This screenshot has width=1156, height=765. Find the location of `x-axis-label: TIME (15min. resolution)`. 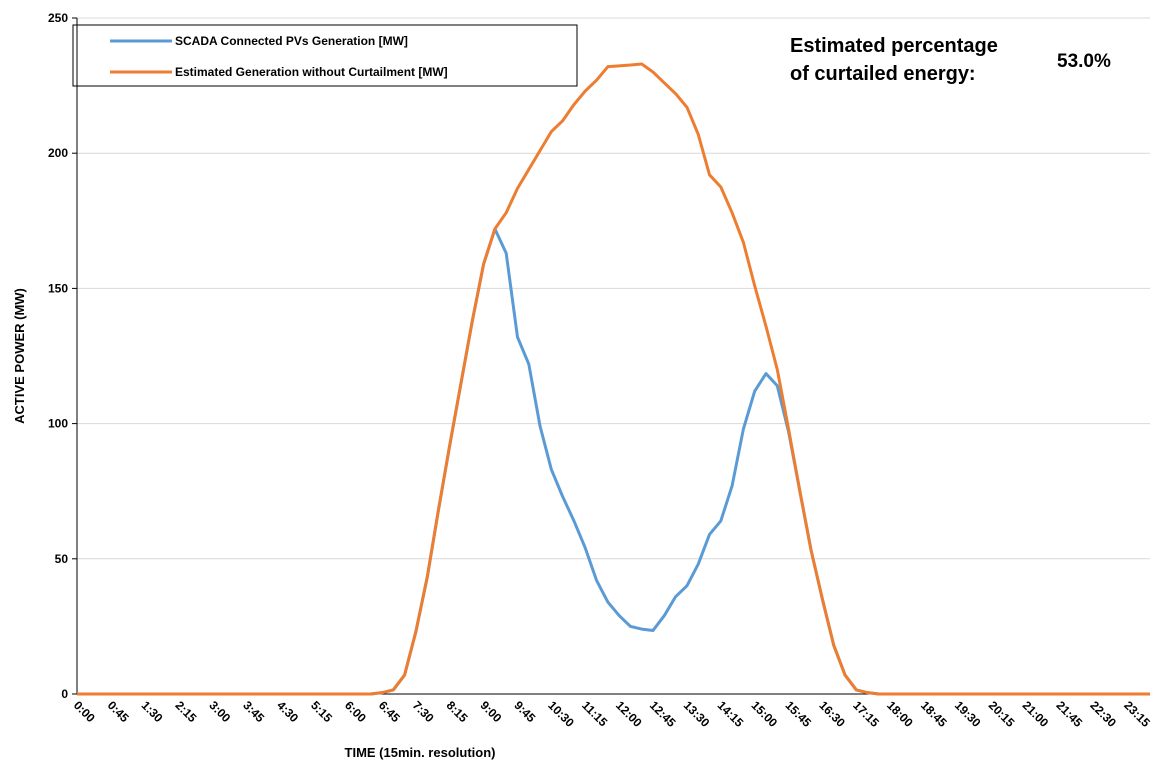

x-axis-label: TIME (15min. resolution) is located at coordinates (420, 752).